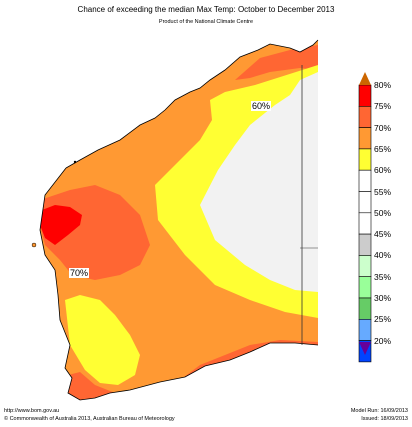  I want to click on colorbar-tick-label: 30%, so click(383, 298).